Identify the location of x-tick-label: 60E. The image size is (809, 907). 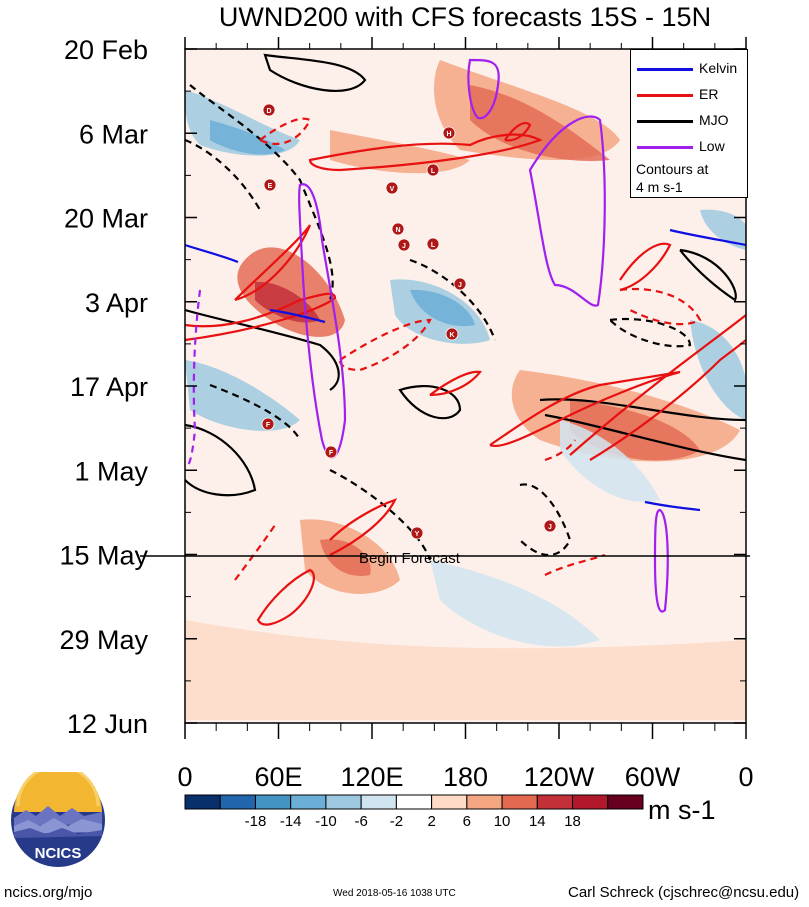
(278, 777).